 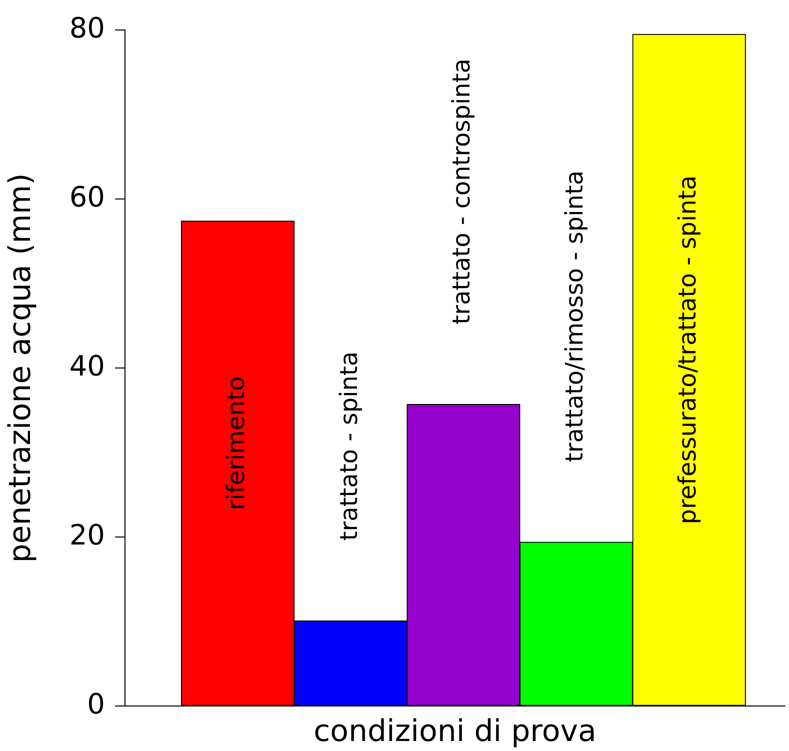 I want to click on x-tick-label: trattato - spinta, so click(x=348, y=446).